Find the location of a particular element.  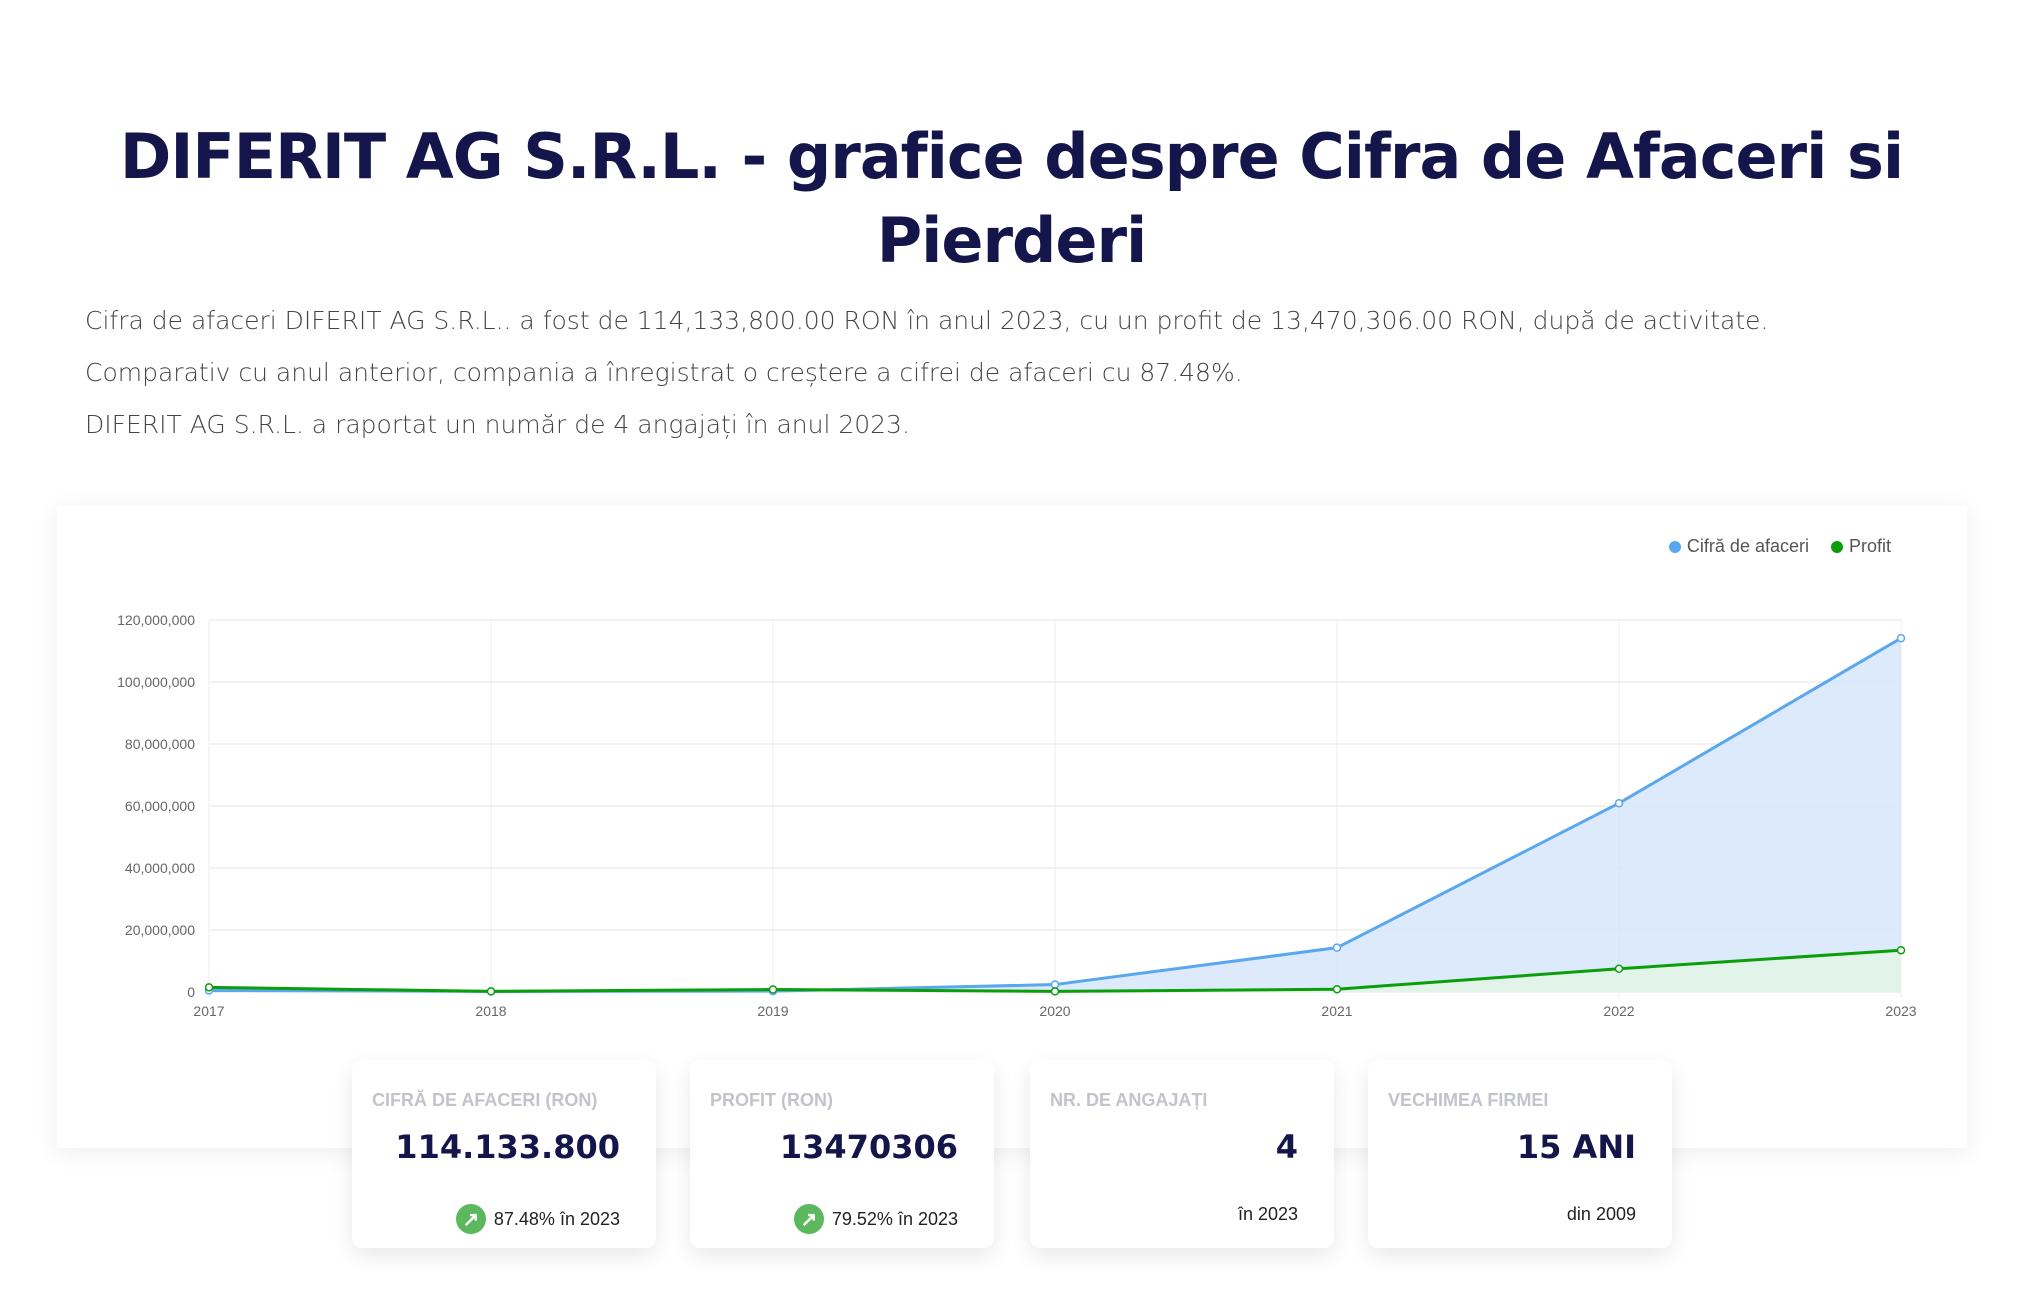

stat-sub: 87.48% în 2023 is located at coordinates (556, 1218).